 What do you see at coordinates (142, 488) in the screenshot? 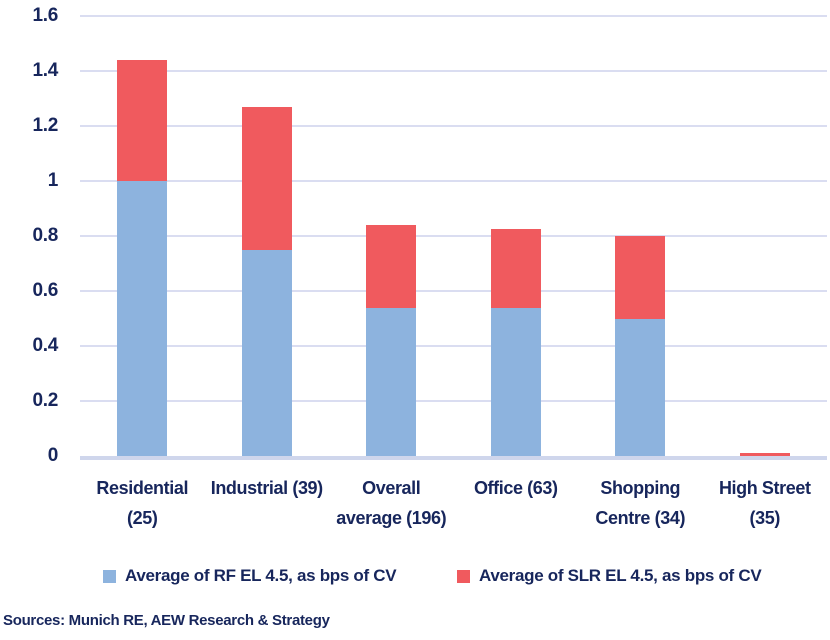
I see `x-axis-label-line: Residential` at bounding box center [142, 488].